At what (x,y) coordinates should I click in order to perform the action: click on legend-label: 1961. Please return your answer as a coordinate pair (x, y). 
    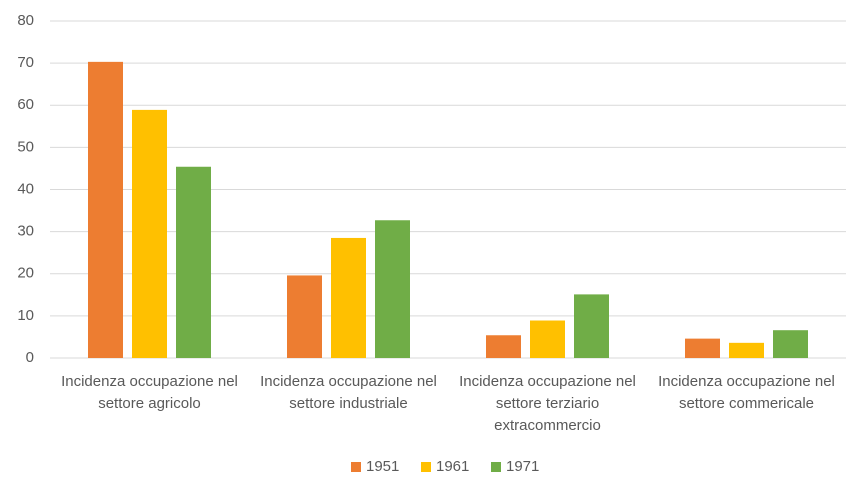
    Looking at the image, I should click on (452, 466).